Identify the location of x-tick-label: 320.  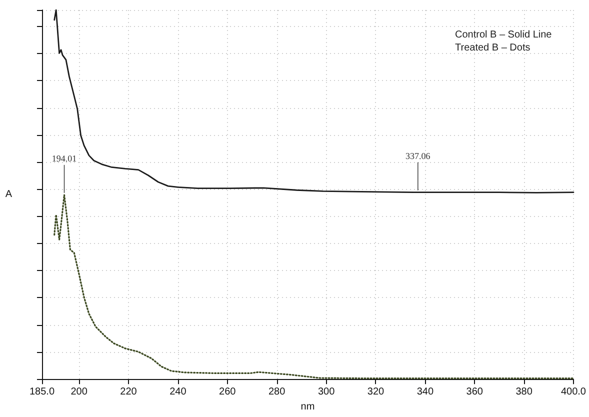
(376, 392).